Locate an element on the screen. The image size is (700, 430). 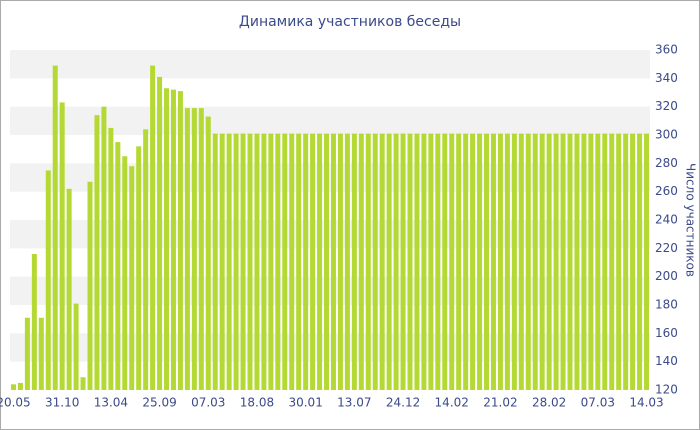
y-tick-label: 140 is located at coordinates (666, 361).